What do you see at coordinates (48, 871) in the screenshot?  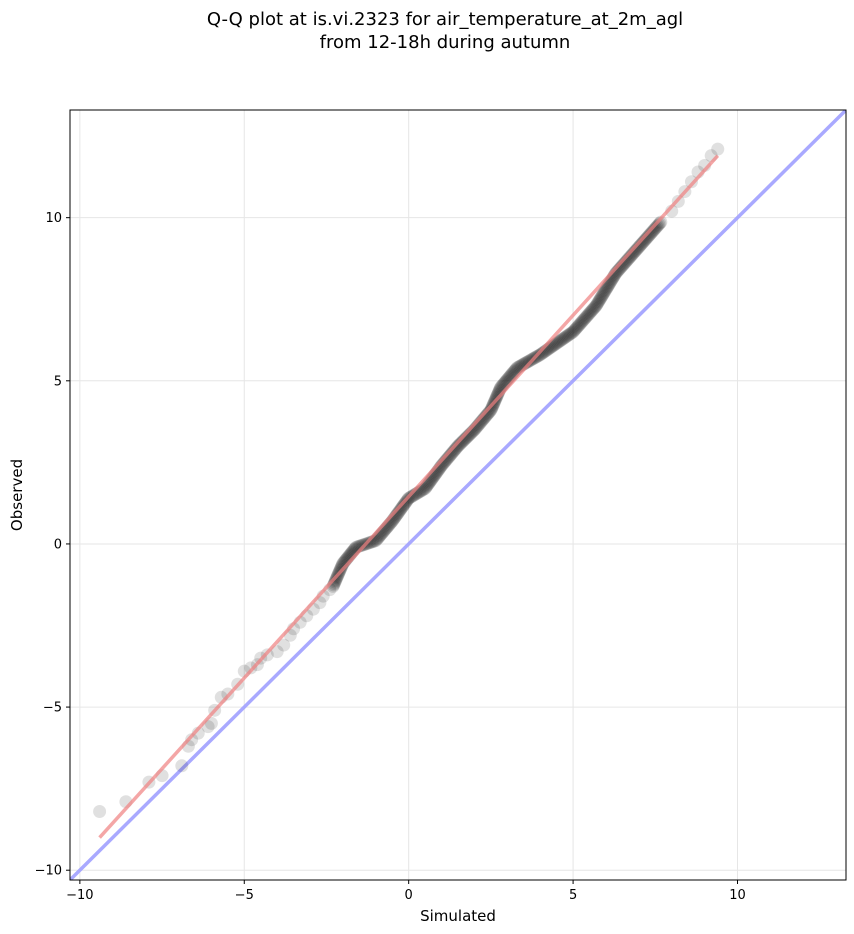 I see `y-tick-label-0: −10` at bounding box center [48, 871].